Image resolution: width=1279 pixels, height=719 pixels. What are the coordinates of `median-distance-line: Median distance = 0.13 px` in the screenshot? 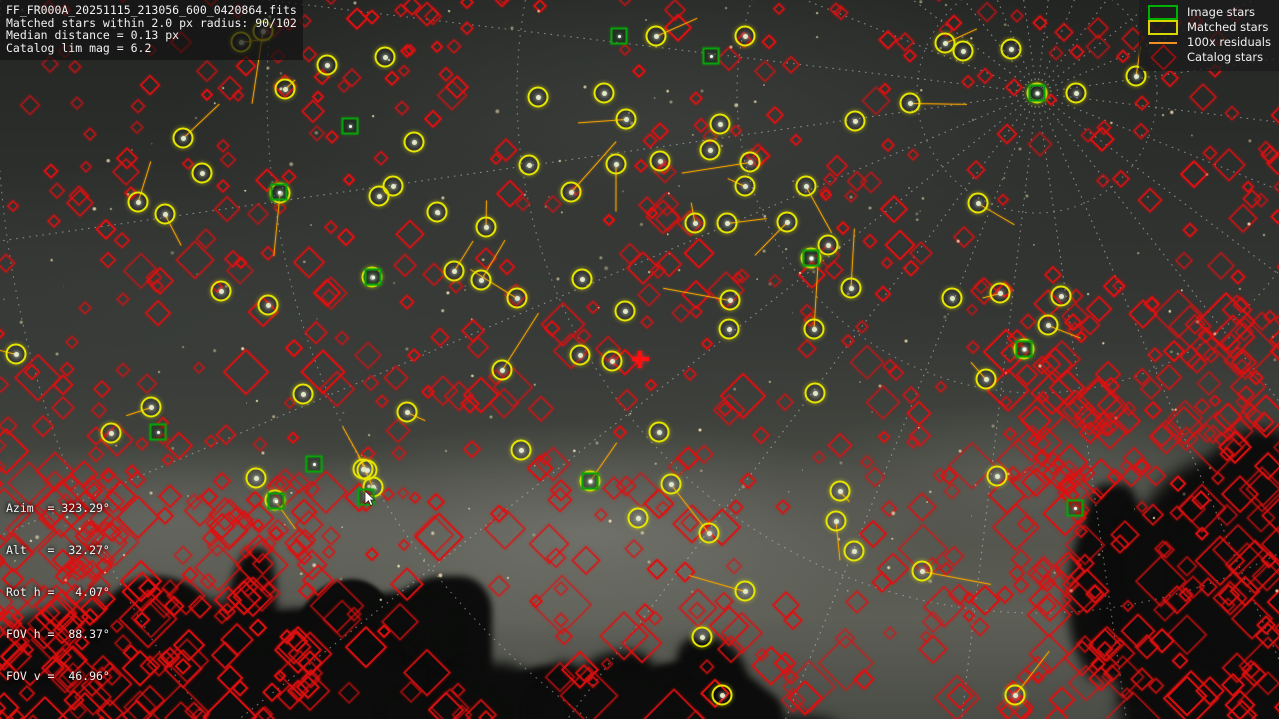 It's located at (93, 35).